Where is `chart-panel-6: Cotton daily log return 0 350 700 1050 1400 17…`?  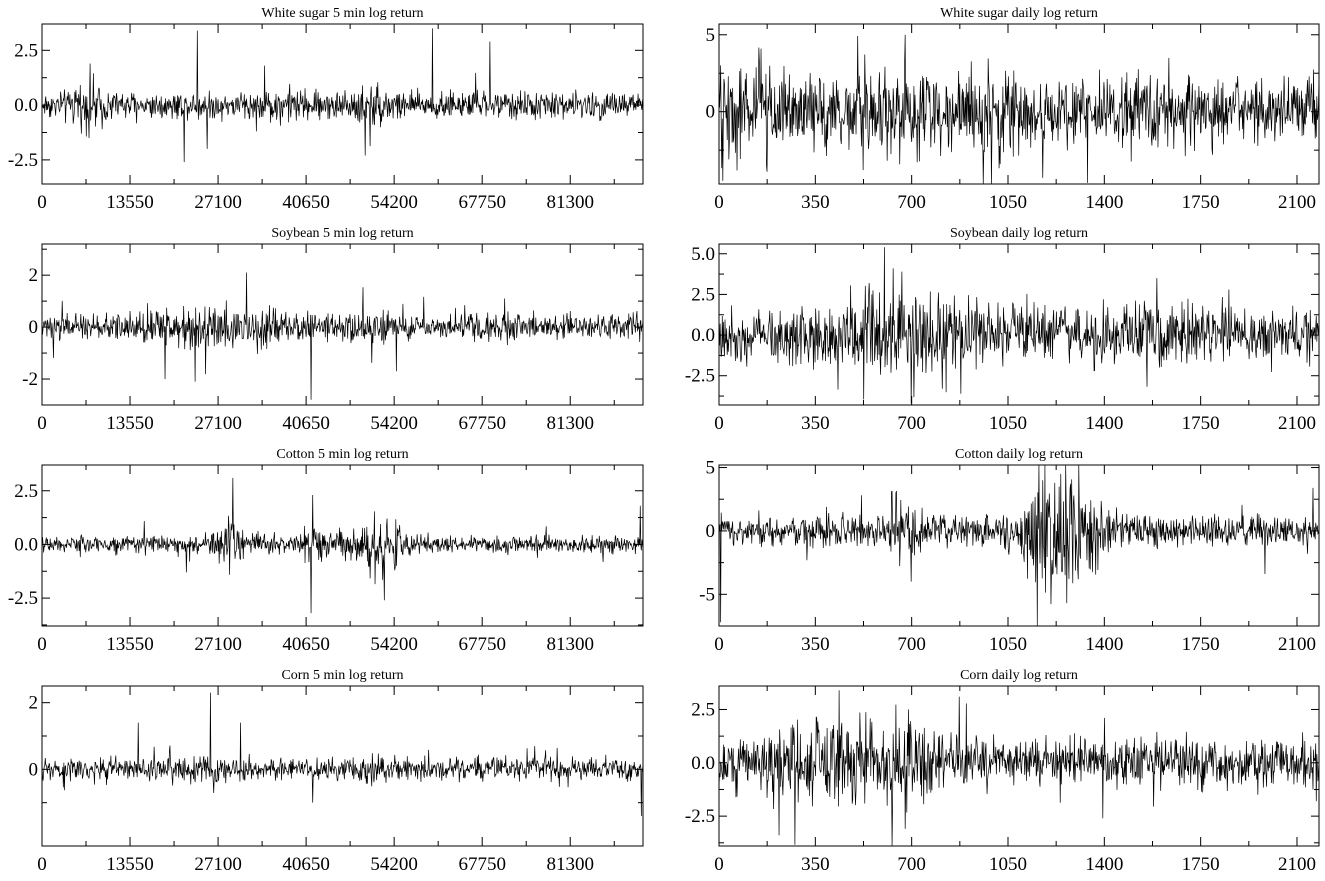
chart-panel-6: Cotton daily log return 0 350 700 1050 1400 17… is located at coordinates (1009, 551).